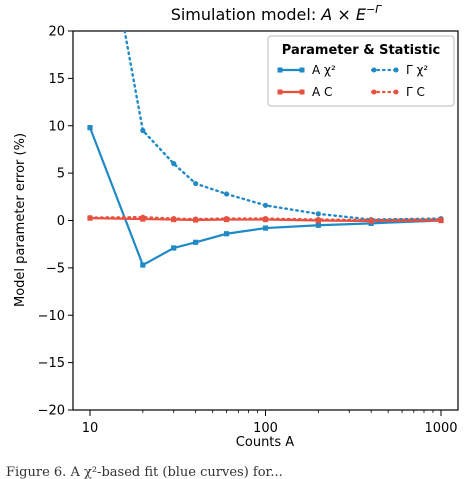 The height and width of the screenshot is (479, 474). Describe the element at coordinates (361, 50) in the screenshot. I see `legend-title: Parameter & Statistic` at that location.